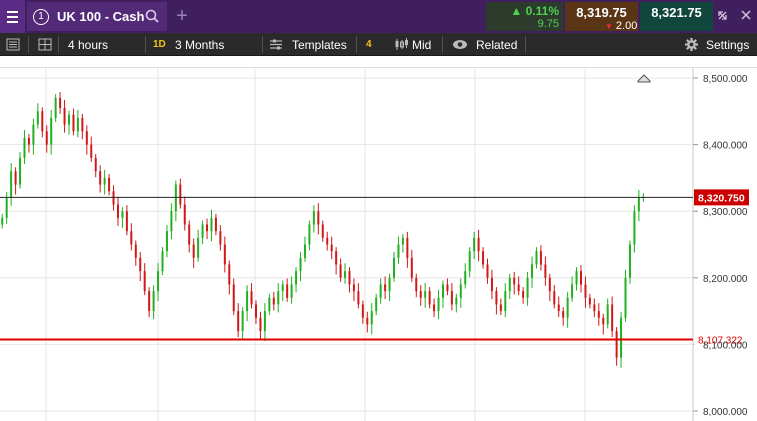  Describe the element at coordinates (534, 11) in the screenshot. I see `change-percent: ▲ 0.11%` at that location.